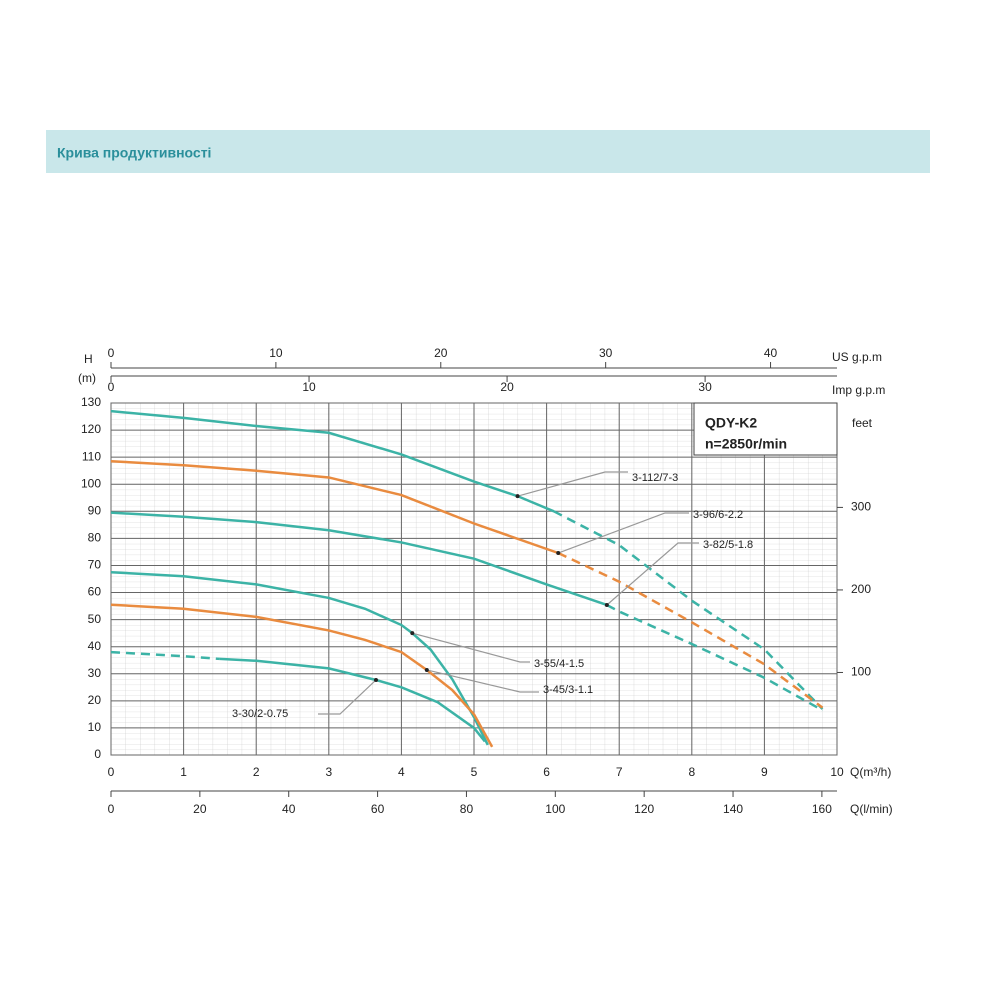 This screenshot has height=1005, width=1000. I want to click on x-tick-label: 1, so click(183, 772).